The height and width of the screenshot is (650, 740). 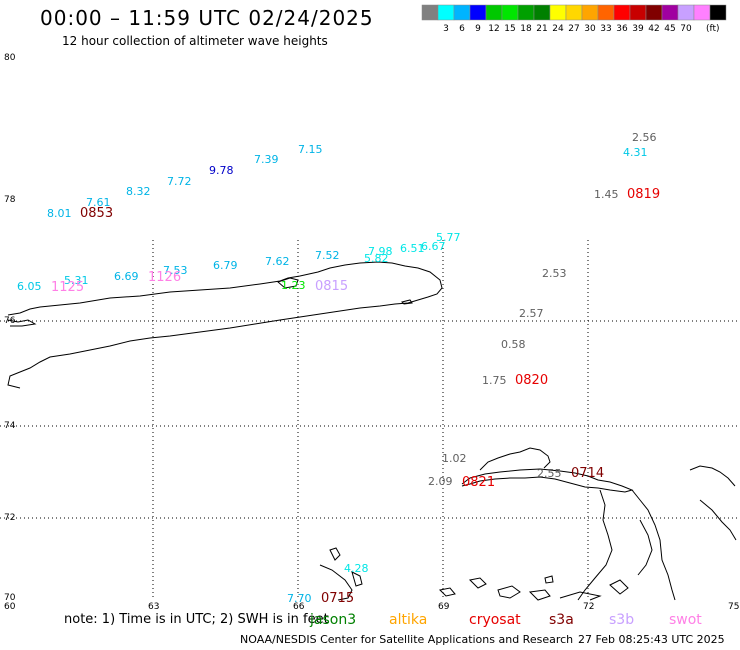 What do you see at coordinates (299, 598) in the screenshot?
I see `wave-height-value: 7.70` at bounding box center [299, 598].